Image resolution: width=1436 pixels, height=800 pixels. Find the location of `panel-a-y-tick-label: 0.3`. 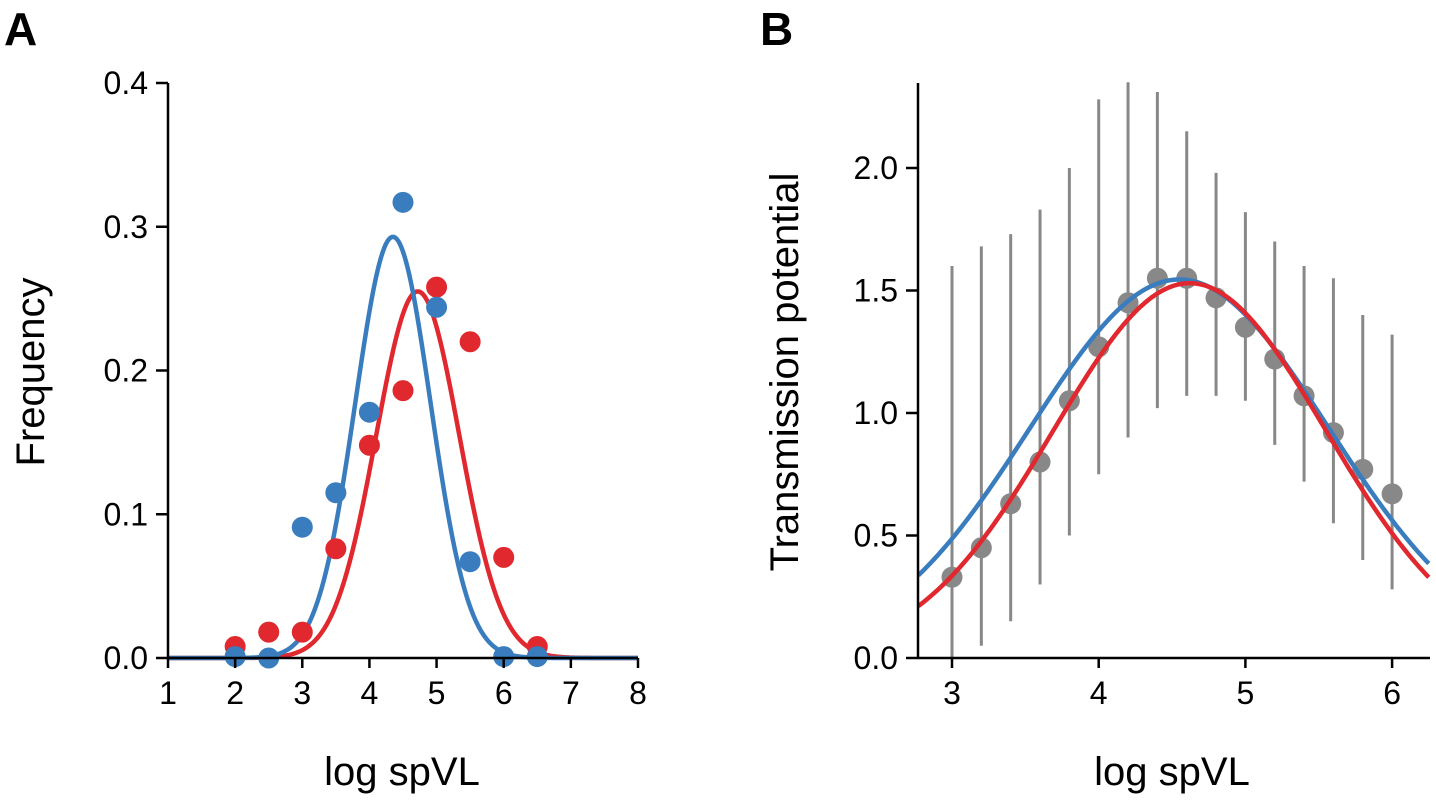

panel-a-y-tick-label: 0.3 is located at coordinates (126, 227).